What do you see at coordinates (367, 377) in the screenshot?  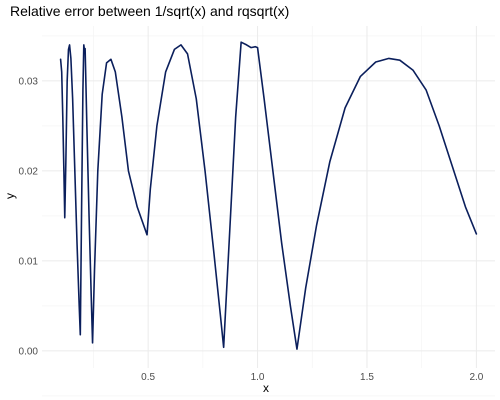 I see `x-tick-label: 1.5` at bounding box center [367, 377].